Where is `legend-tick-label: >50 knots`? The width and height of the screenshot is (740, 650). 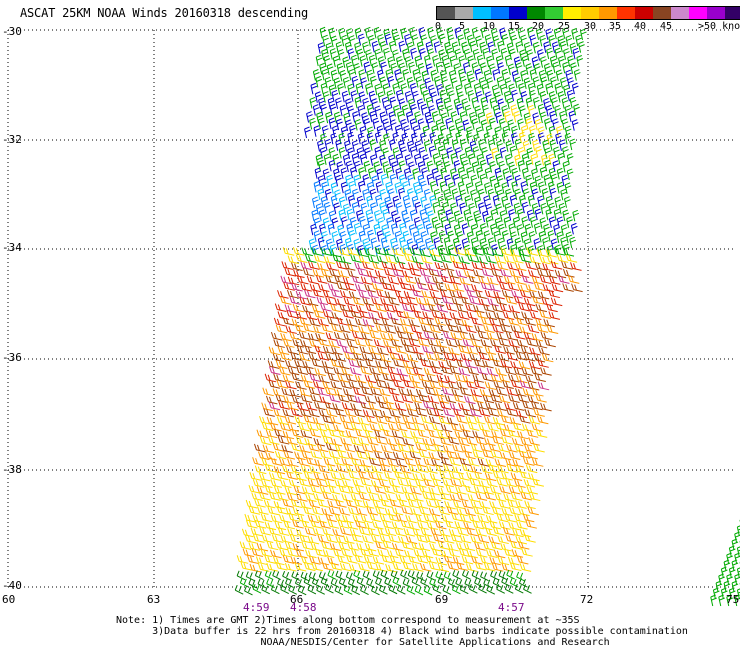
legend-tick-label: >50 knots is located at coordinates (719, 26).